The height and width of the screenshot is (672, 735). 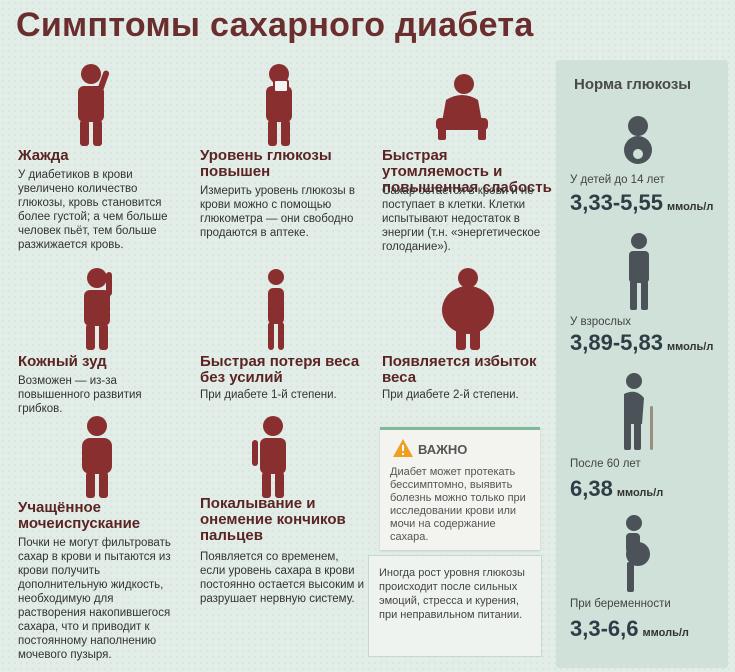 What do you see at coordinates (98, 309) in the screenshot?
I see `person-scratching-icon` at bounding box center [98, 309].